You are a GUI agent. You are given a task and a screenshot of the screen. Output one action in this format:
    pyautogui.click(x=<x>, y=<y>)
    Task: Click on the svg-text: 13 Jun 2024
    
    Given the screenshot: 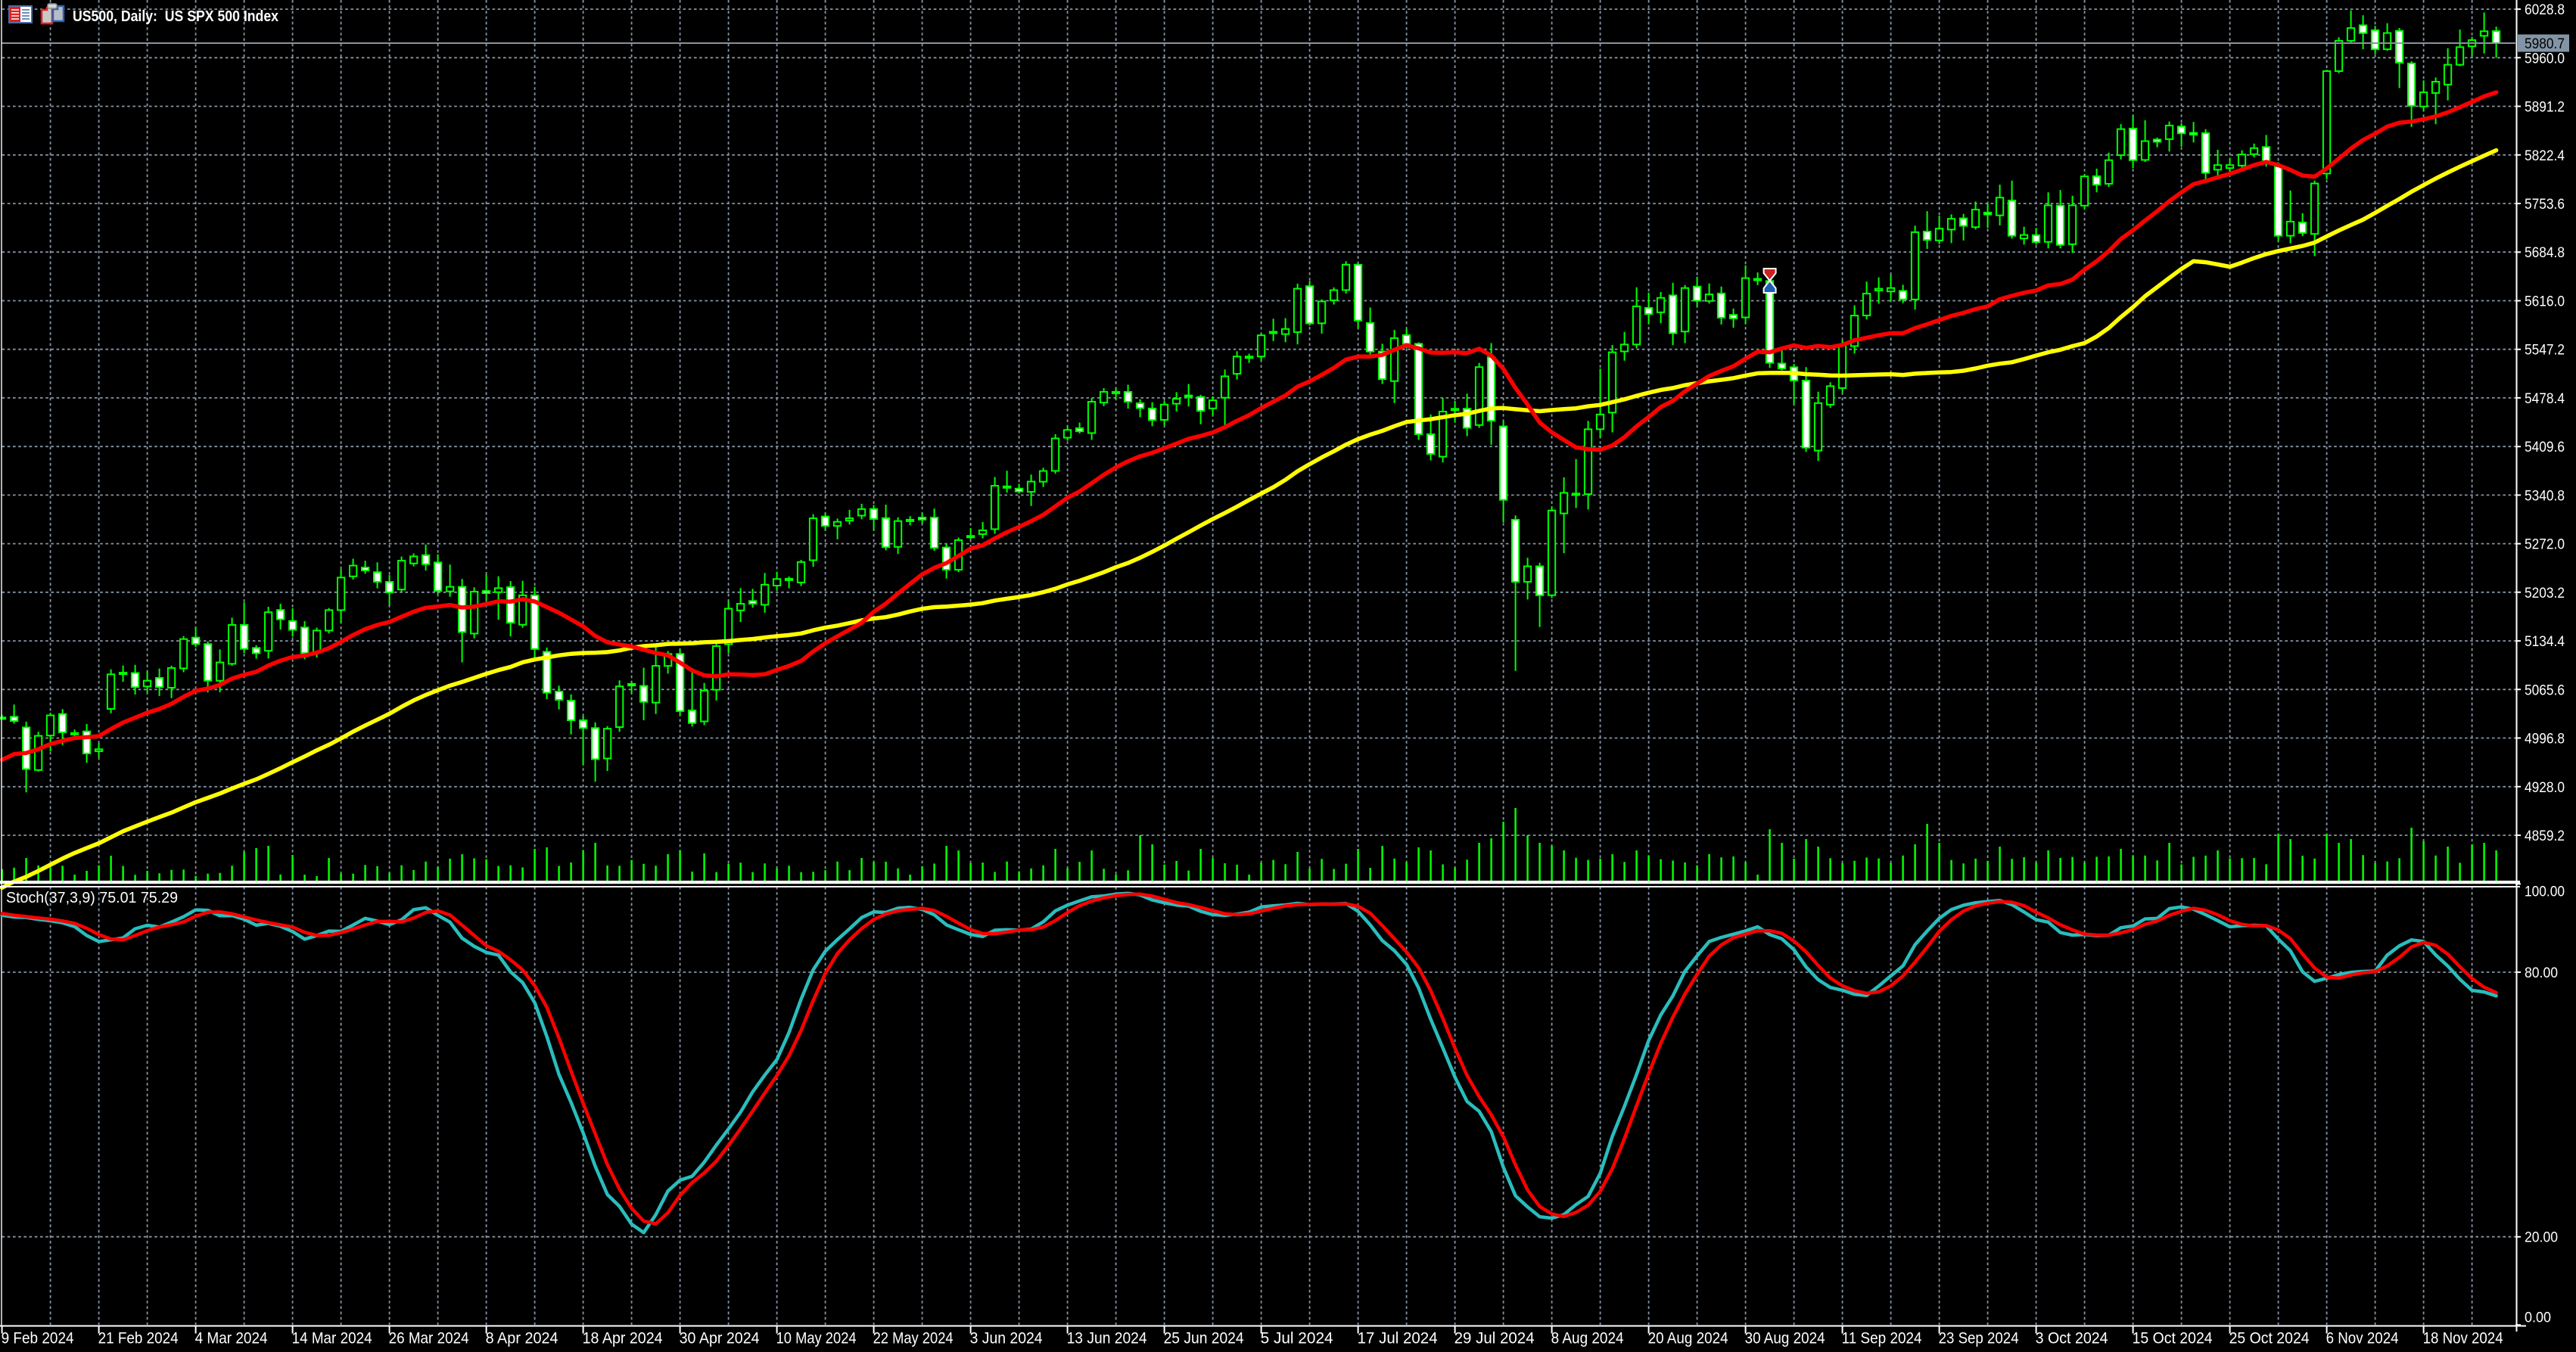 What is the action you would take?
    pyautogui.click(x=1107, y=1338)
    